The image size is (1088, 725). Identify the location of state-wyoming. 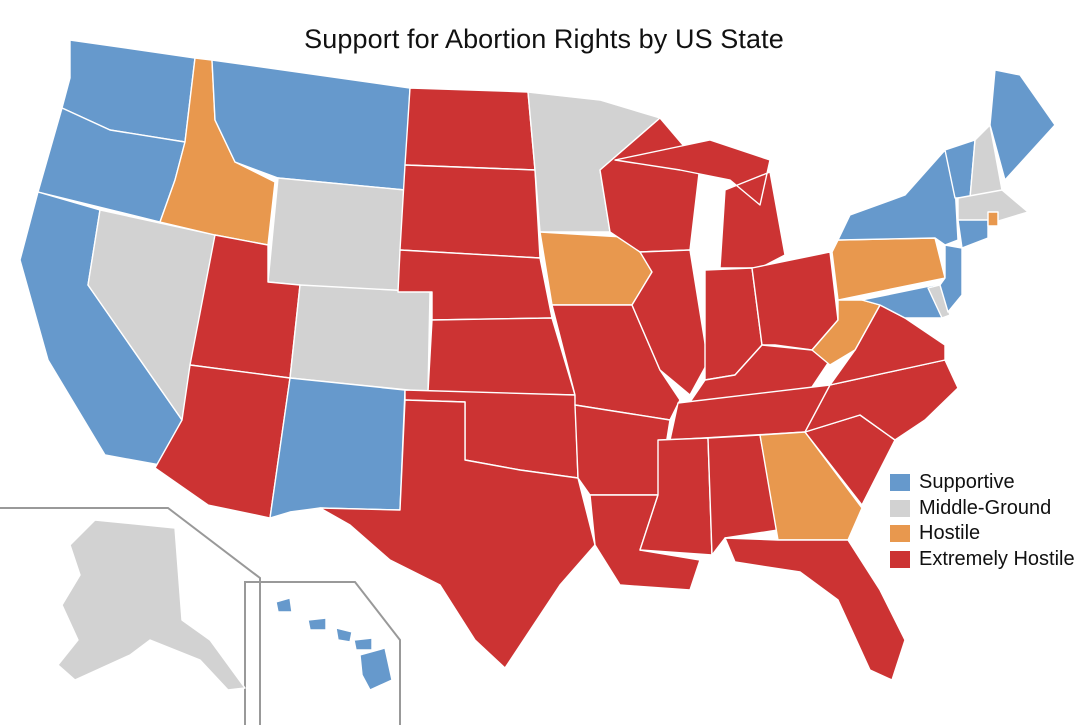
(336, 236).